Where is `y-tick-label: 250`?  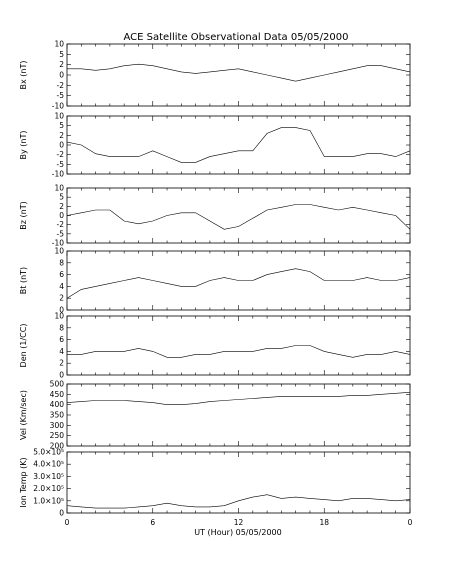
y-tick-label: 250 is located at coordinates (57, 435).